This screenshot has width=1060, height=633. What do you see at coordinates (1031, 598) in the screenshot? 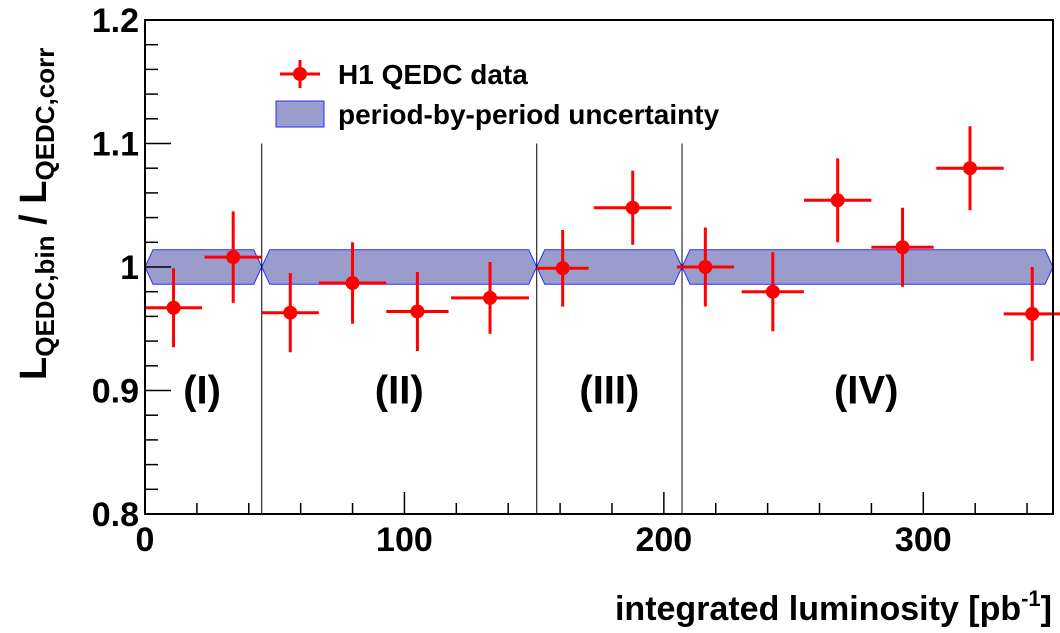
I see `x-axis-title-sup: -1` at bounding box center [1031, 598].